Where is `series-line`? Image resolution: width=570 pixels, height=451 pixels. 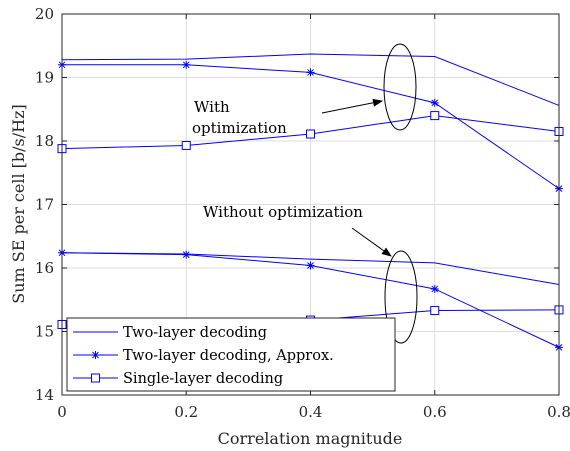 series-line is located at coordinates (310, 79).